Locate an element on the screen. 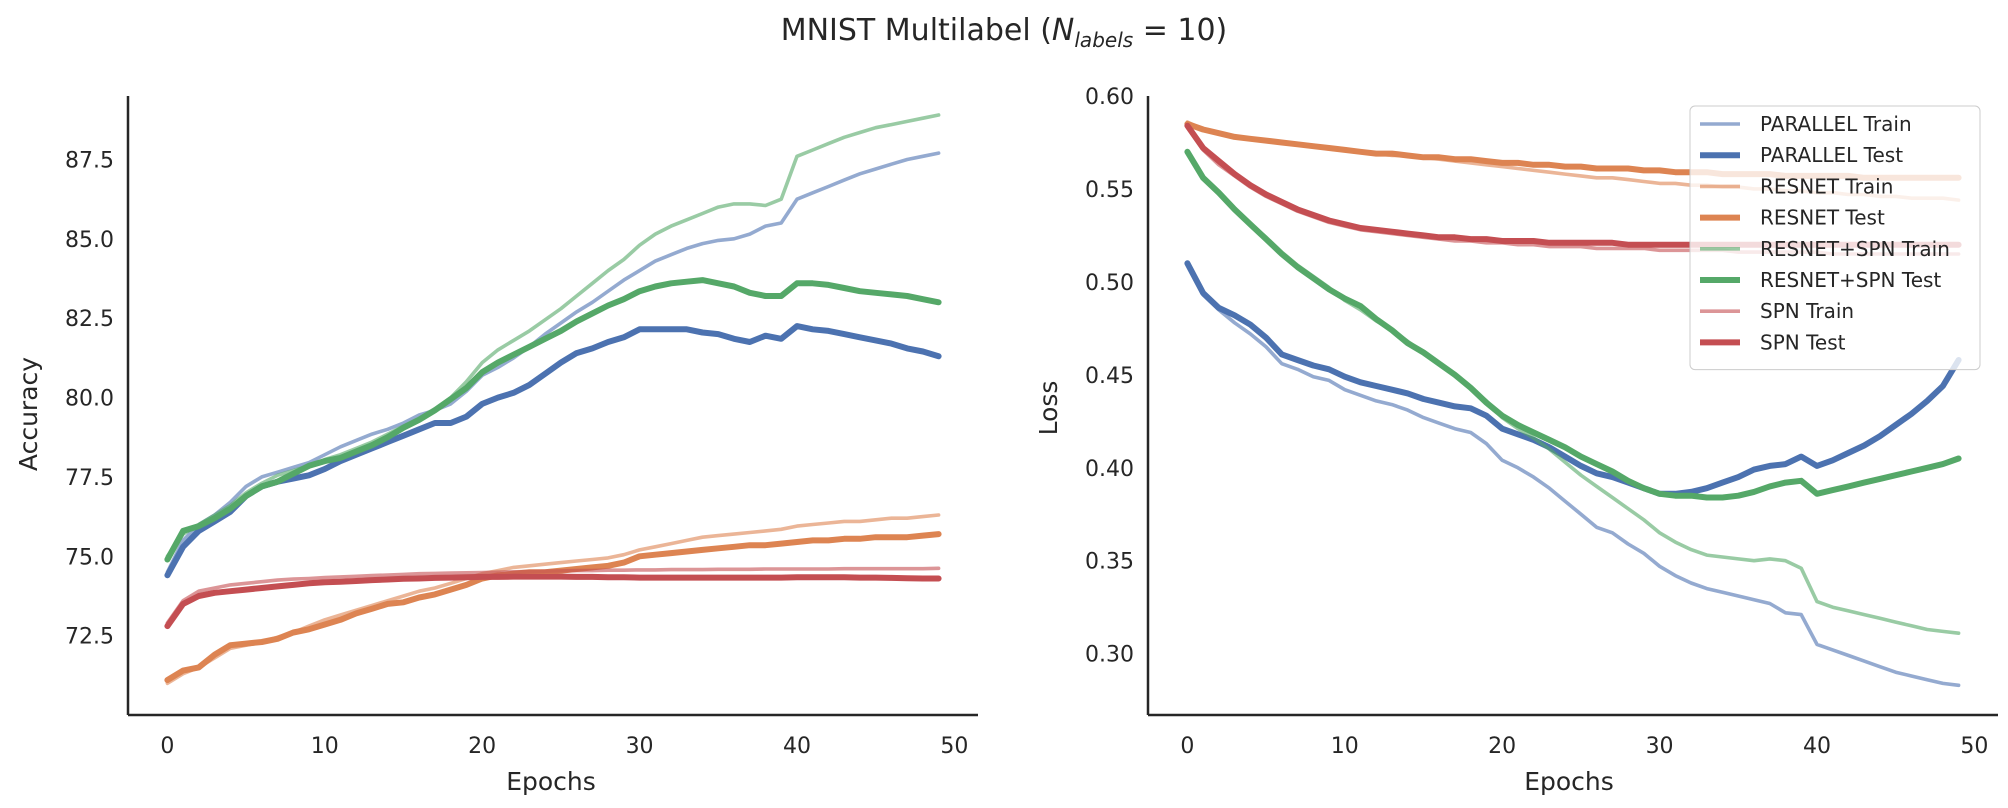 The image size is (2008, 808). title-subscript: labels is located at coordinates (1103, 40).